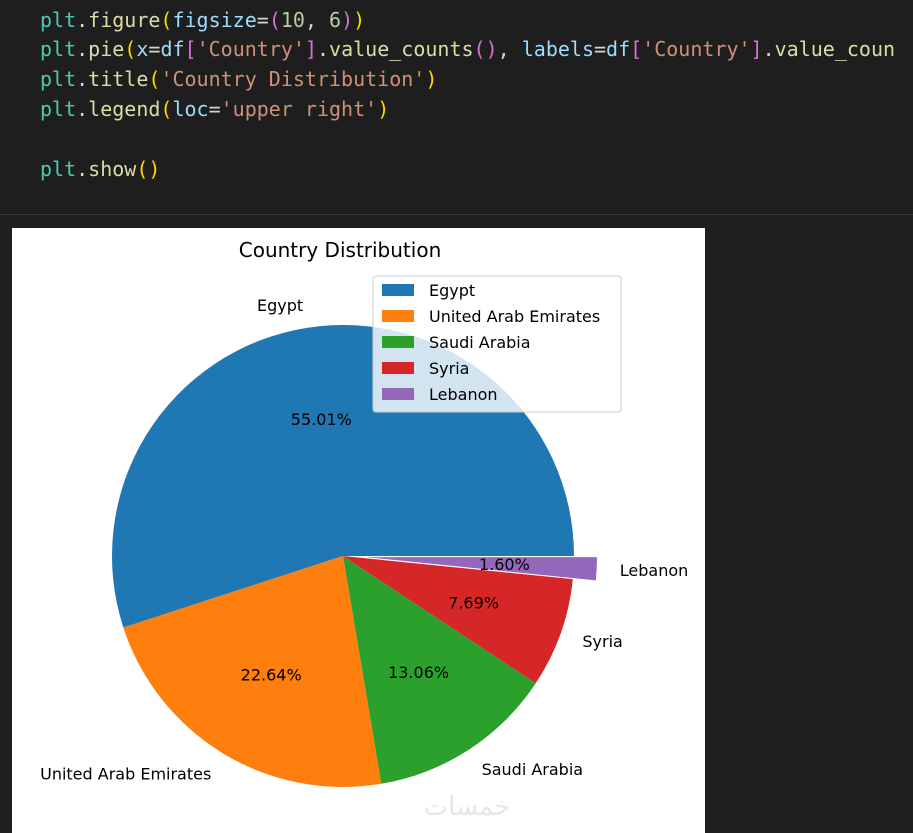 This screenshot has height=833, width=913. What do you see at coordinates (280, 305) in the screenshot?
I see `pie-outer-label: Egypt` at bounding box center [280, 305].